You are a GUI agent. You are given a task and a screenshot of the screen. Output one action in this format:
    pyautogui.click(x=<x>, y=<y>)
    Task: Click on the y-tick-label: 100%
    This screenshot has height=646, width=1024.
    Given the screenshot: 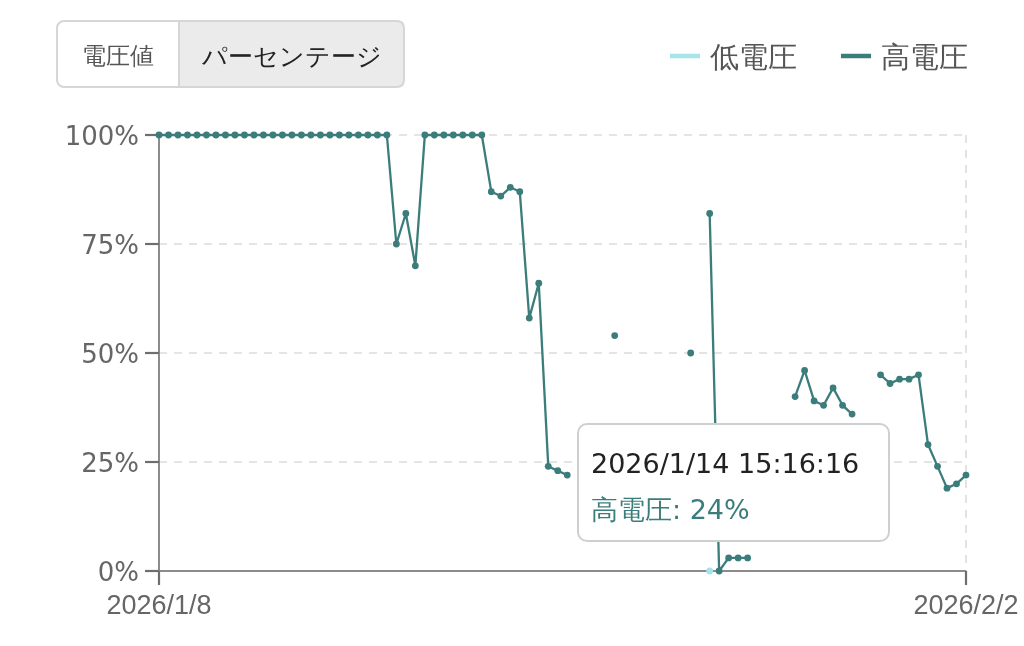 What is the action you would take?
    pyautogui.click(x=101, y=135)
    